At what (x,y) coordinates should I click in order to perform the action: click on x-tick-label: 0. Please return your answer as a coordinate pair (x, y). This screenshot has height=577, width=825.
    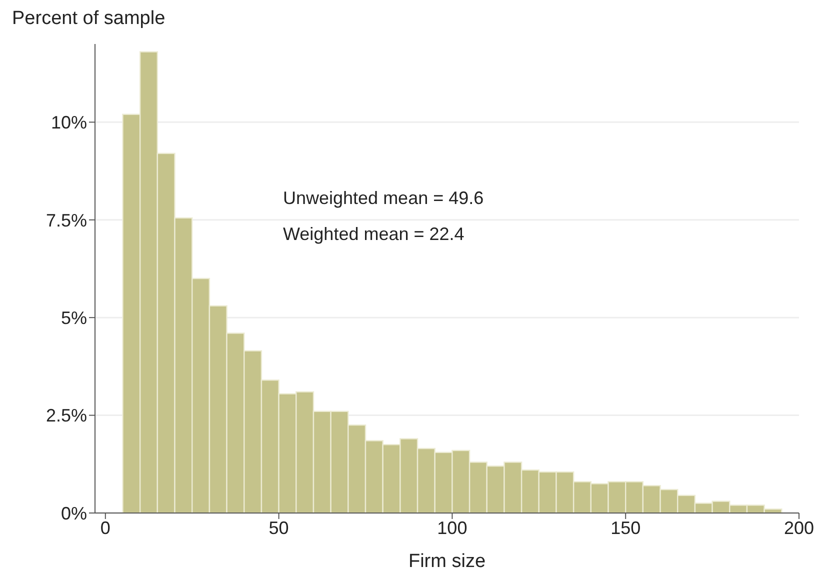
    Looking at the image, I should click on (105, 528).